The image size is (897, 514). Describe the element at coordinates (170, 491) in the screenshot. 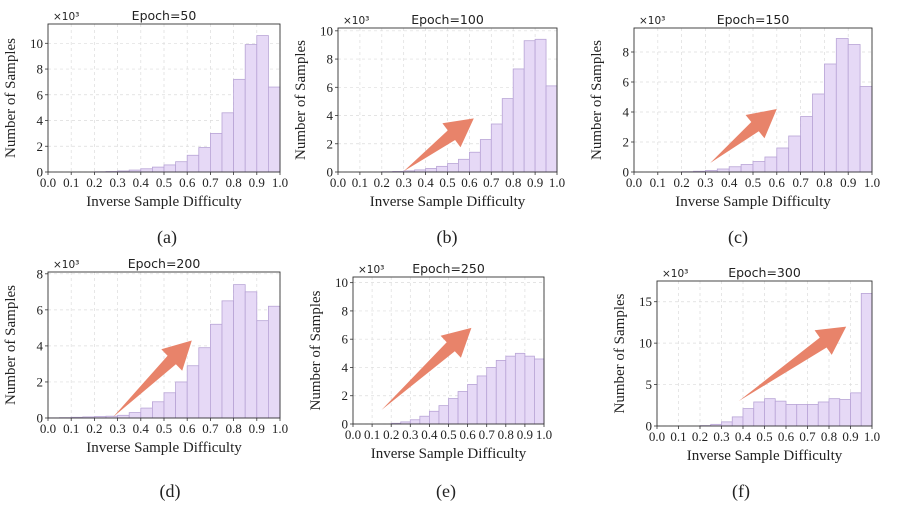

I see `panel-label-d: (d)` at that location.